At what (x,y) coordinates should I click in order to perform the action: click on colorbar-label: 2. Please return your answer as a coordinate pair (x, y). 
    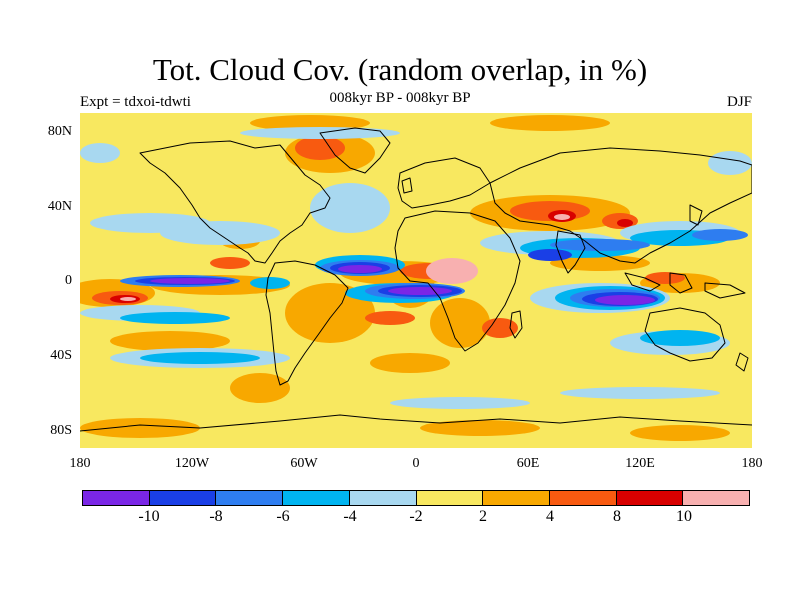
    Looking at the image, I should click on (483, 516).